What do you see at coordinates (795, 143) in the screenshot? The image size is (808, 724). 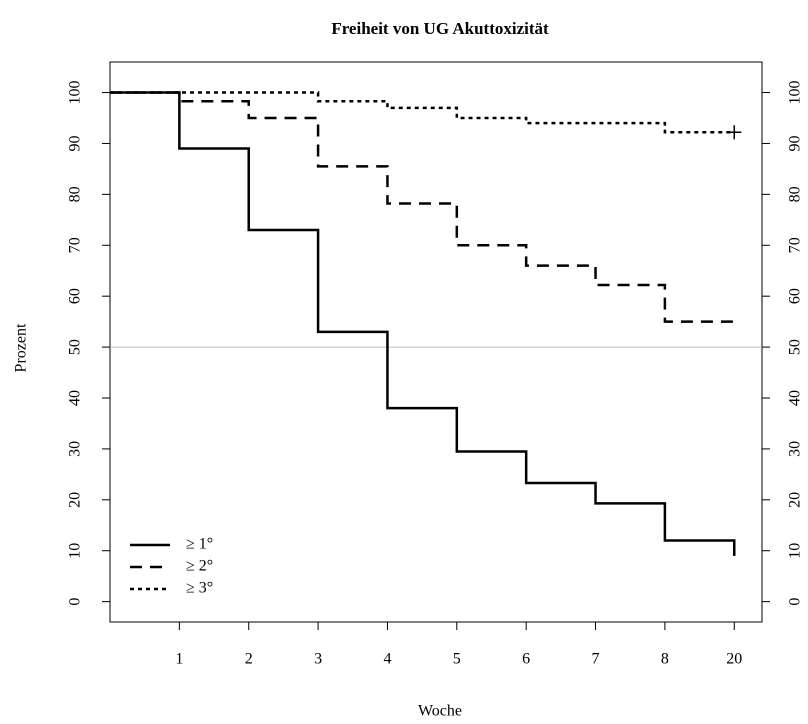 I see `y2-tick-label: 90` at bounding box center [795, 143].